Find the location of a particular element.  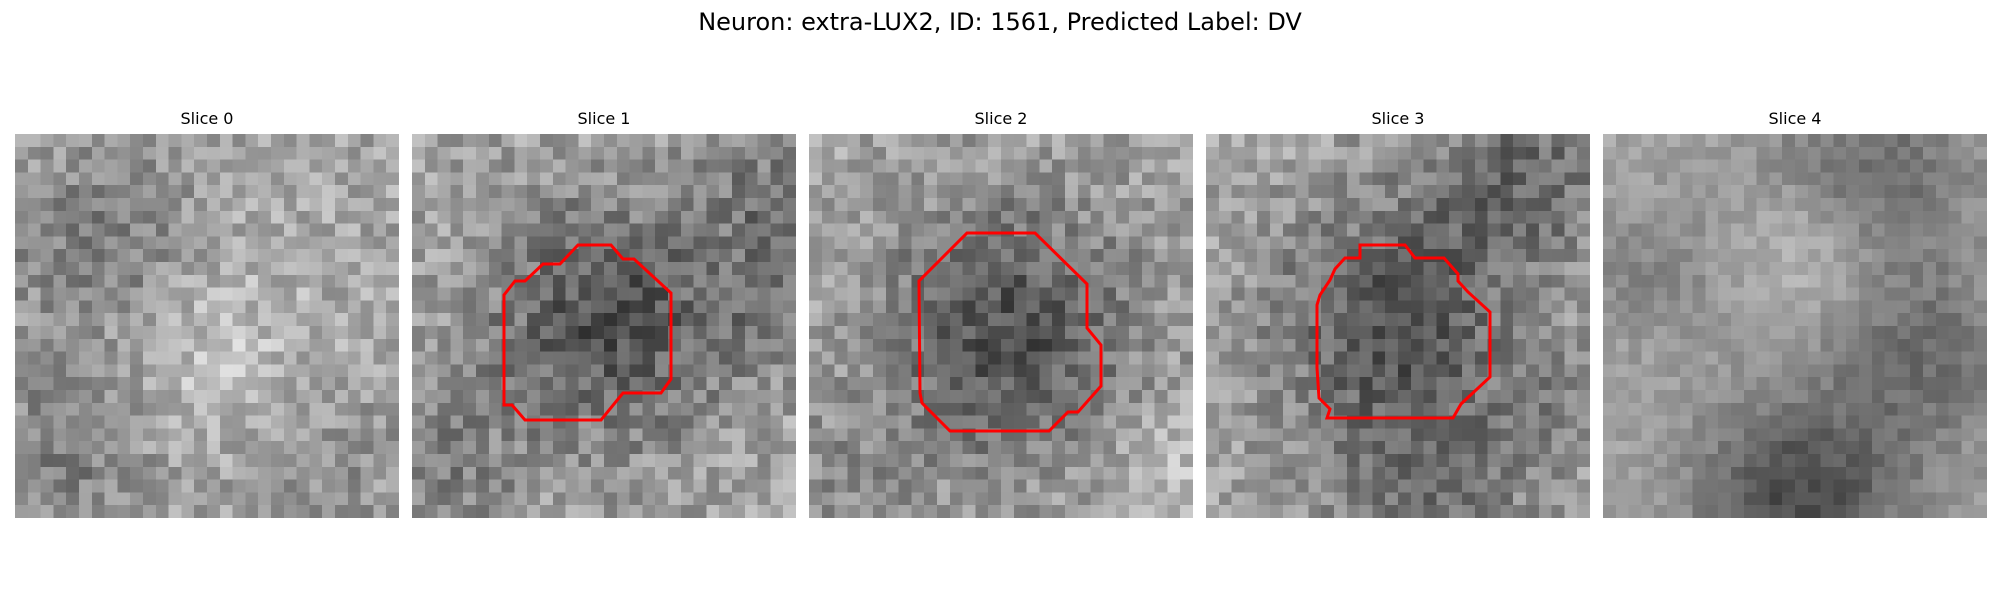

slice-panel-2: Slice 2 is located at coordinates (1001, 313).